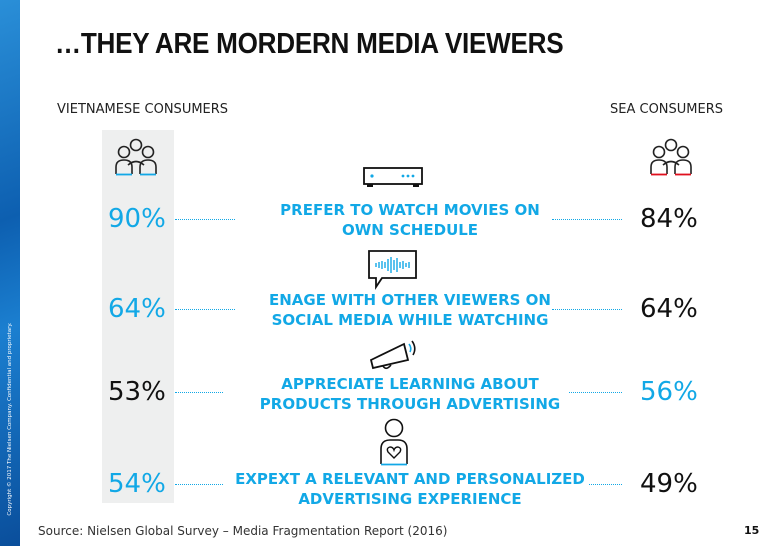  What do you see at coordinates (669, 219) in the screenshot?
I see `sea-percentage: 84%` at bounding box center [669, 219].